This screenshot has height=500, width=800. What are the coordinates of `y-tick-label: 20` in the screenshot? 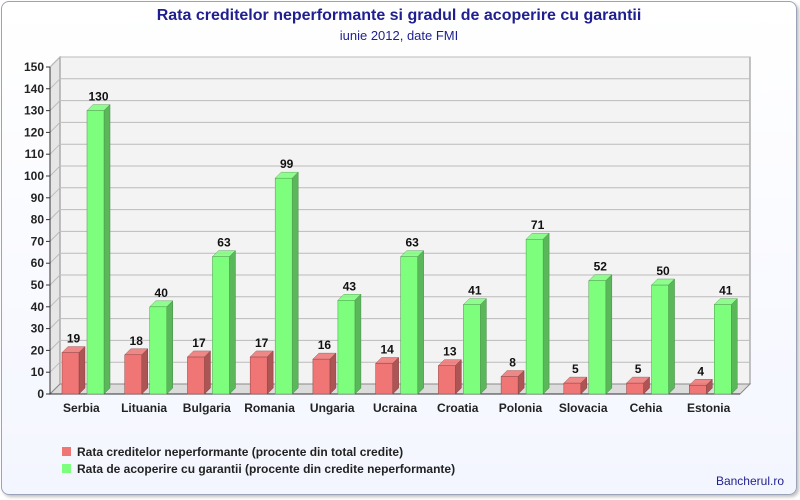 It's located at (38, 350).